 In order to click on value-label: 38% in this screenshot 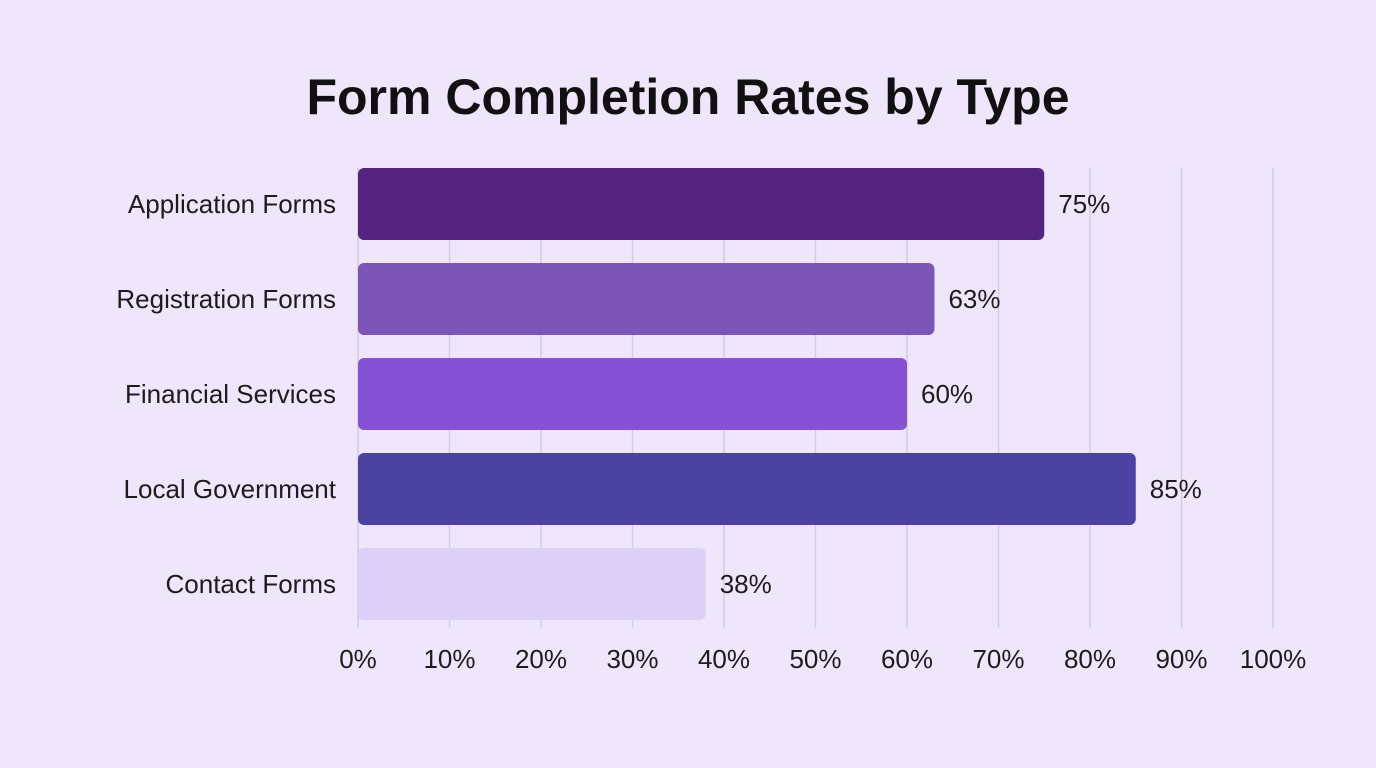, I will do `click(746, 584)`.